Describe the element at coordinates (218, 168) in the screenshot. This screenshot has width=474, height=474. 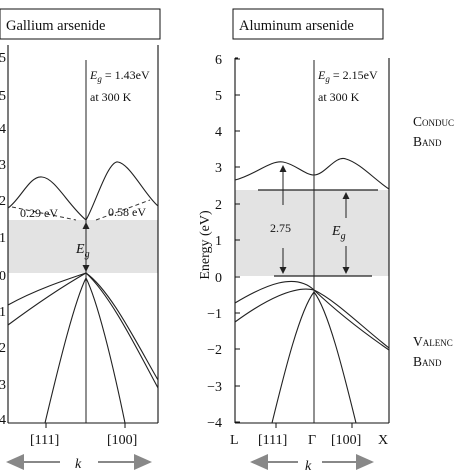
I see `alas-tick: 3` at that location.